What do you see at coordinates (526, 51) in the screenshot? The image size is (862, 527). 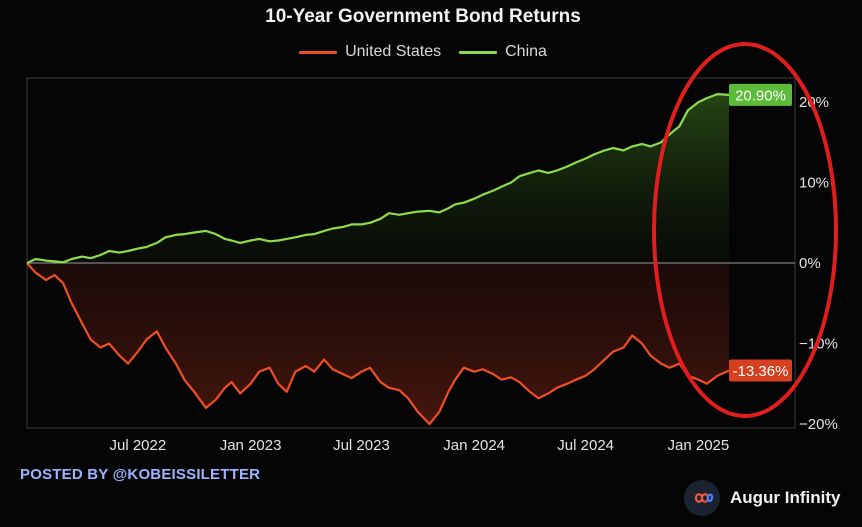 I see `legend-label-china: China` at bounding box center [526, 51].